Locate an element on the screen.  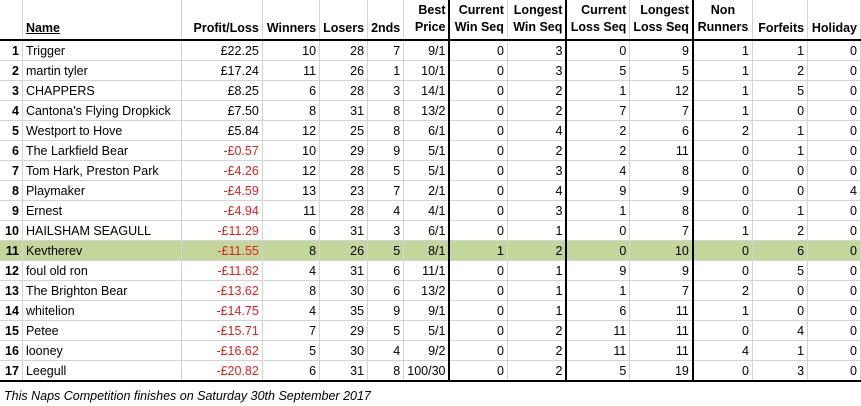
cell-best-price: 8/1 is located at coordinates (426, 250).